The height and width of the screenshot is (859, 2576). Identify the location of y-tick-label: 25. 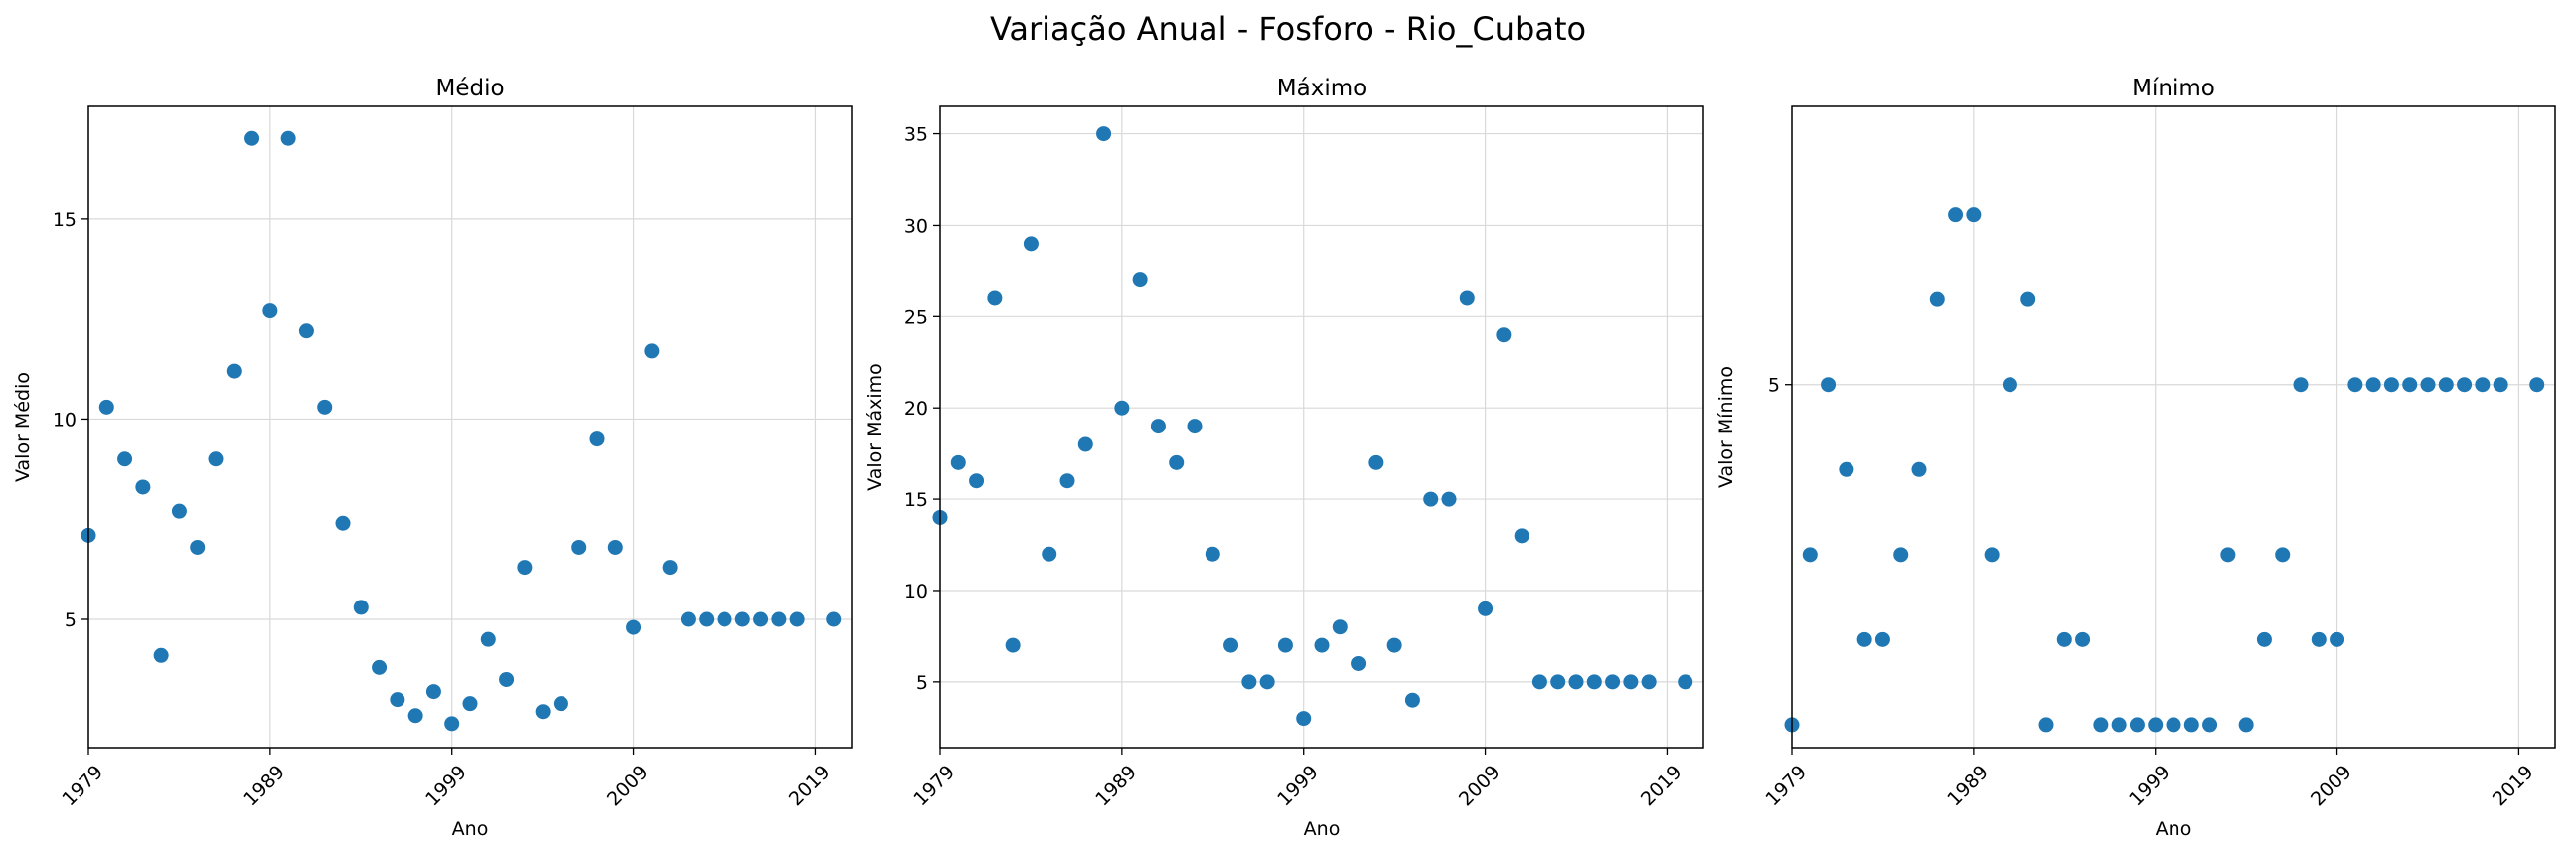
(916, 317).